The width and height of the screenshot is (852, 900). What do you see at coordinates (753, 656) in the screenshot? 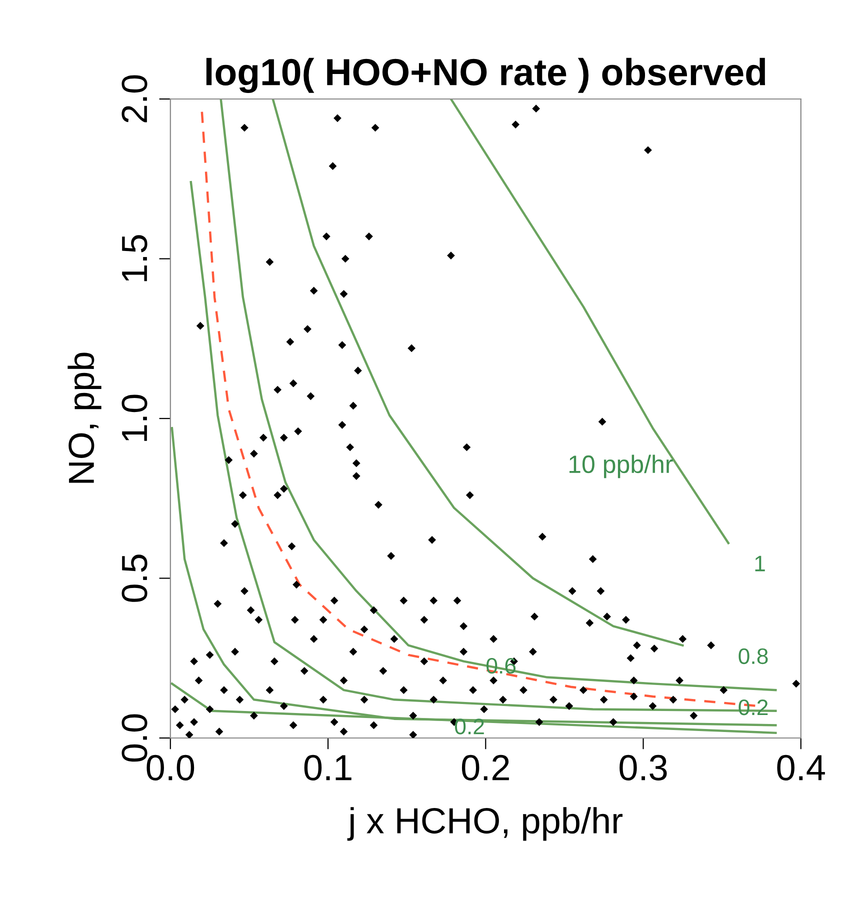
I see `annotation: 0.8` at bounding box center [753, 656].